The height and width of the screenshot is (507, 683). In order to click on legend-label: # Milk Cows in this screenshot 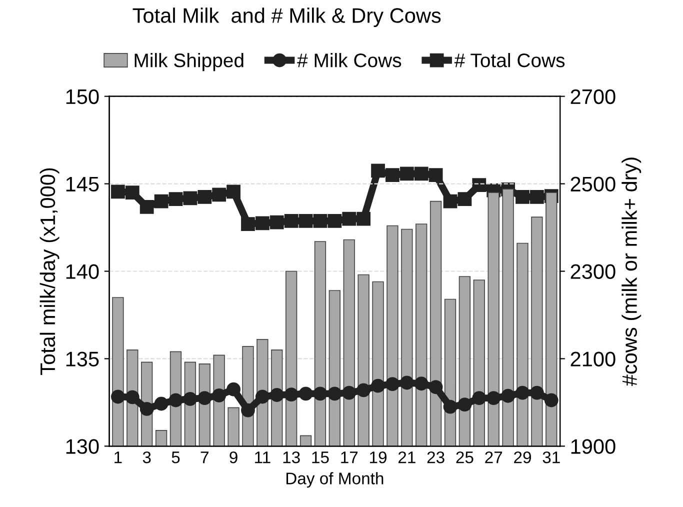, I will do `click(349, 60)`.